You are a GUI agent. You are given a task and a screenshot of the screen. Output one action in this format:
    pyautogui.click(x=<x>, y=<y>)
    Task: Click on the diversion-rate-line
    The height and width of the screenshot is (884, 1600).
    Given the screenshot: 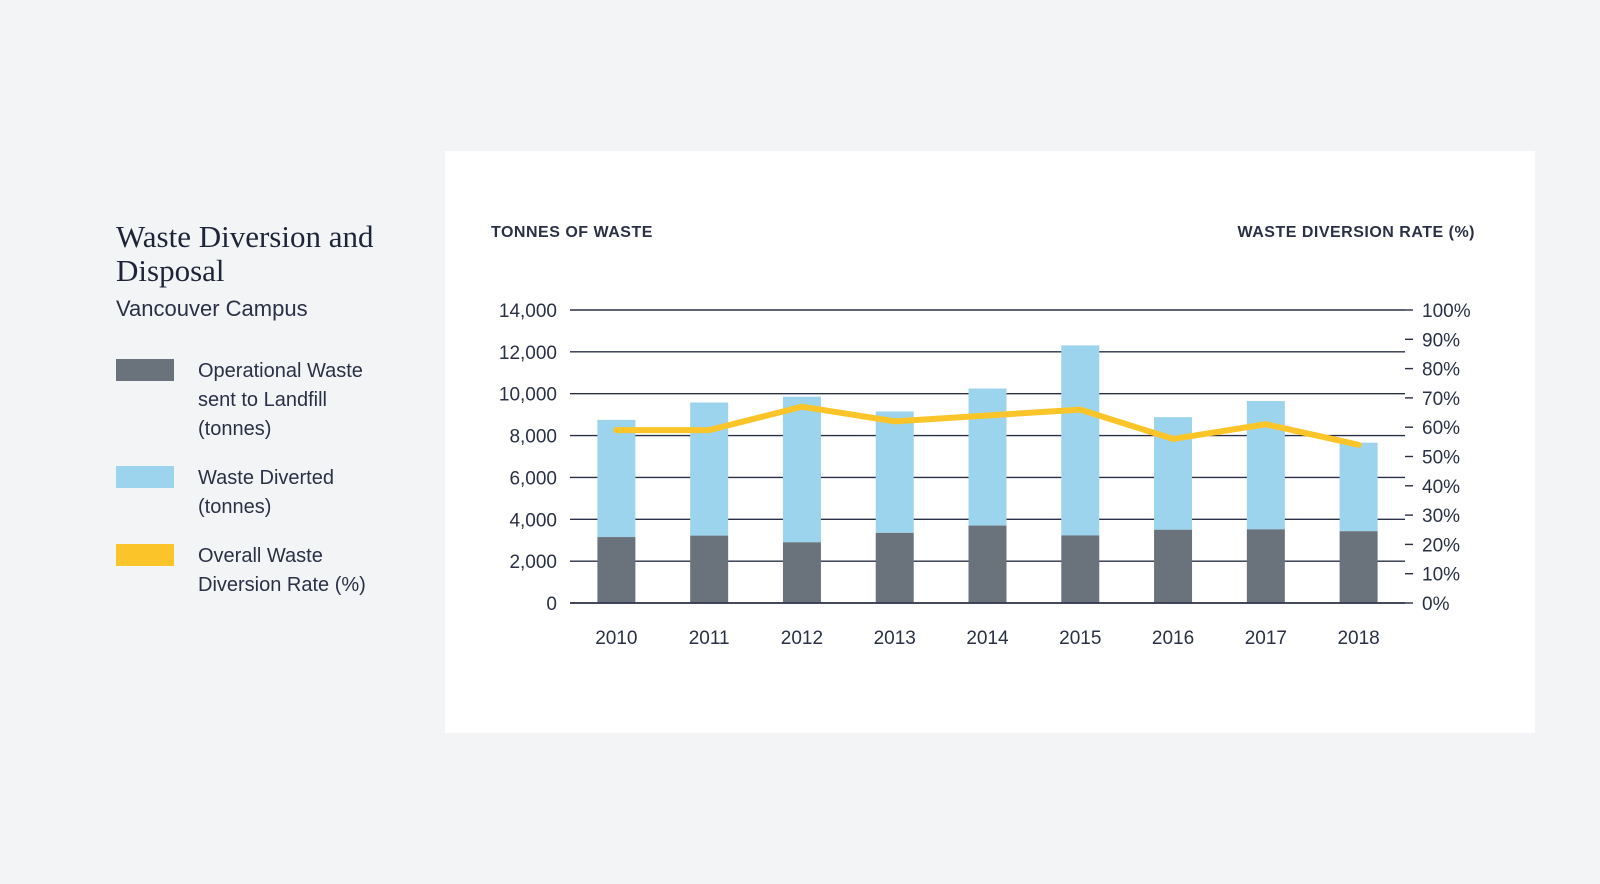 What is the action you would take?
    pyautogui.click(x=987, y=425)
    